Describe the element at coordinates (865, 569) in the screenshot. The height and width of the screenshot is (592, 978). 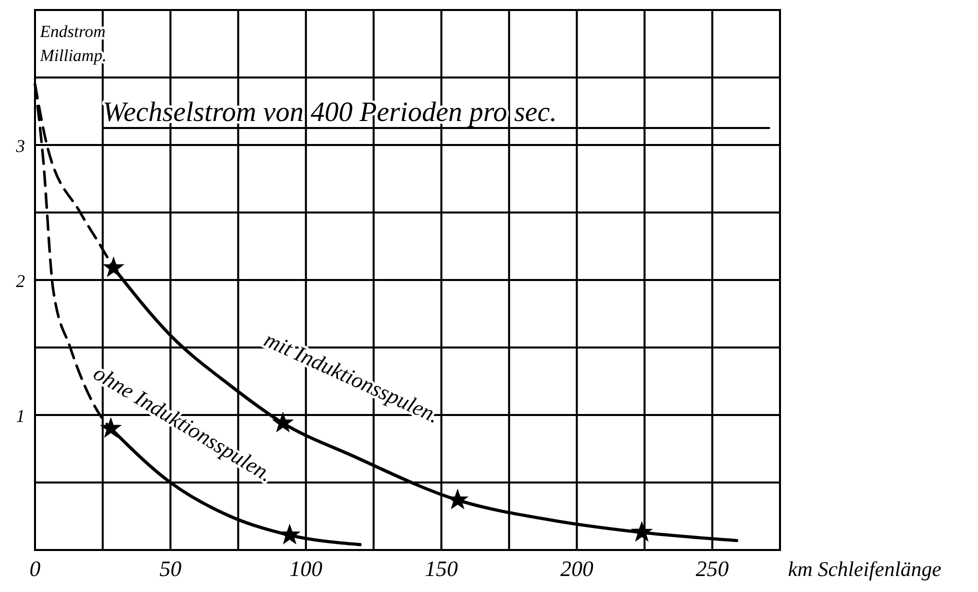
I see `x-axis-title: km Schleifenlänge` at that location.